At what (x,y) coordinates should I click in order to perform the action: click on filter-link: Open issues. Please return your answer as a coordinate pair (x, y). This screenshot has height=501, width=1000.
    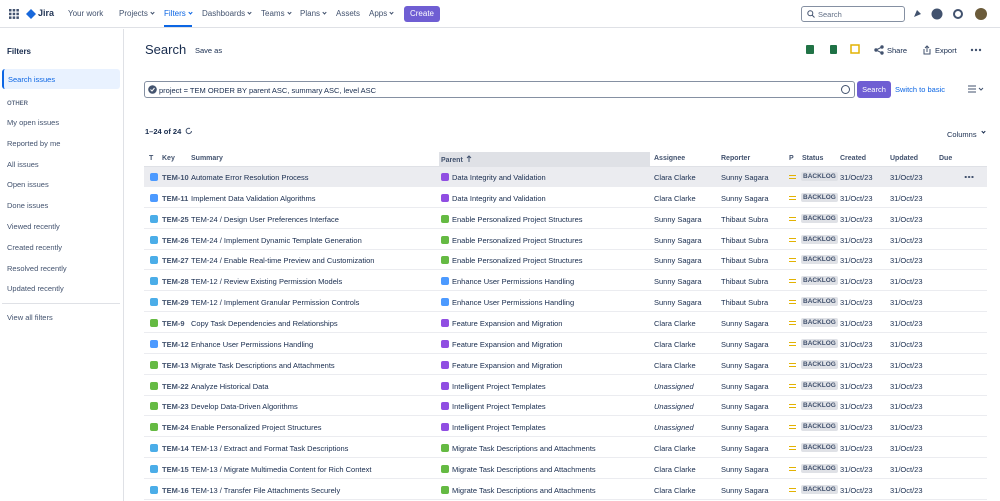
    Looking at the image, I should click on (28, 184).